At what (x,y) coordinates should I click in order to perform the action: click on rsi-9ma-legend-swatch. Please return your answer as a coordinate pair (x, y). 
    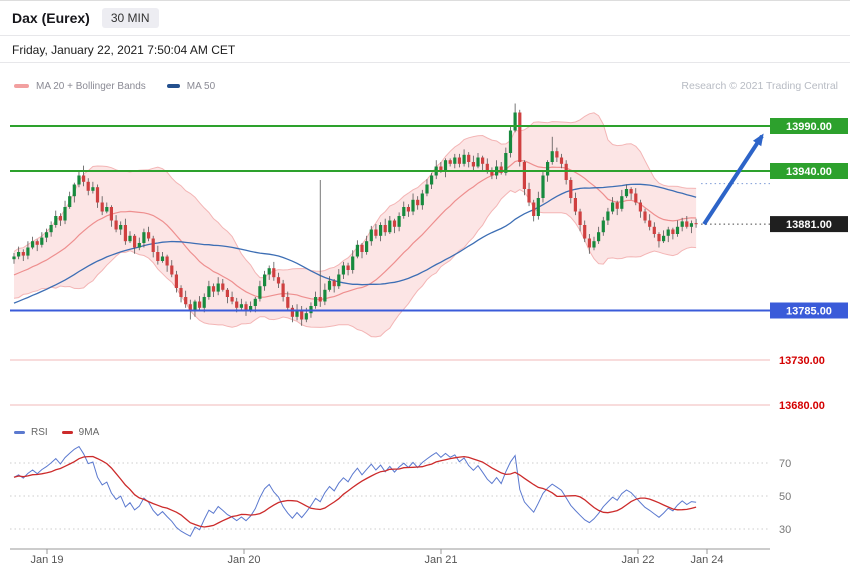
    Looking at the image, I should click on (67, 432).